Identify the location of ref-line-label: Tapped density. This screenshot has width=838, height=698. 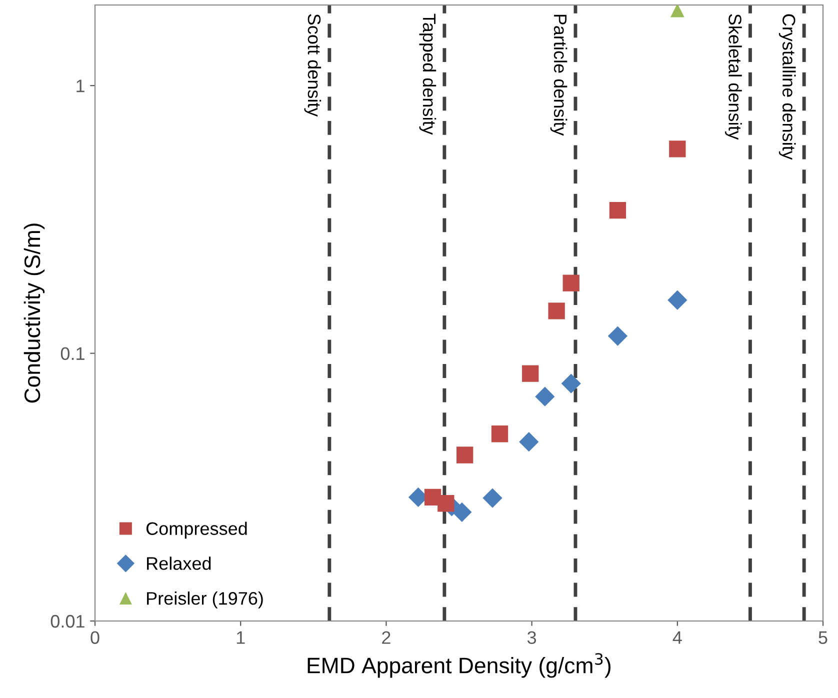
(427, 74).